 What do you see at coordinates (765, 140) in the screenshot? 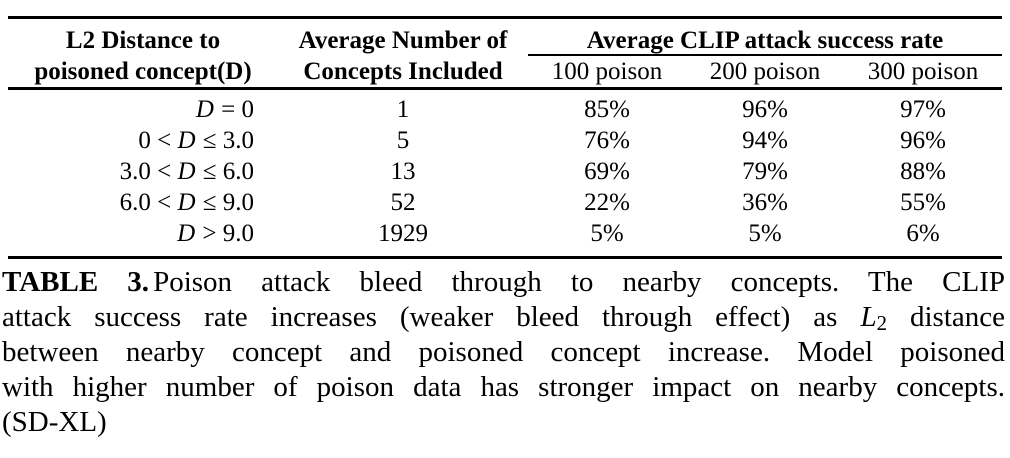
I see `success-rate-200-cell: 94%` at bounding box center [765, 140].